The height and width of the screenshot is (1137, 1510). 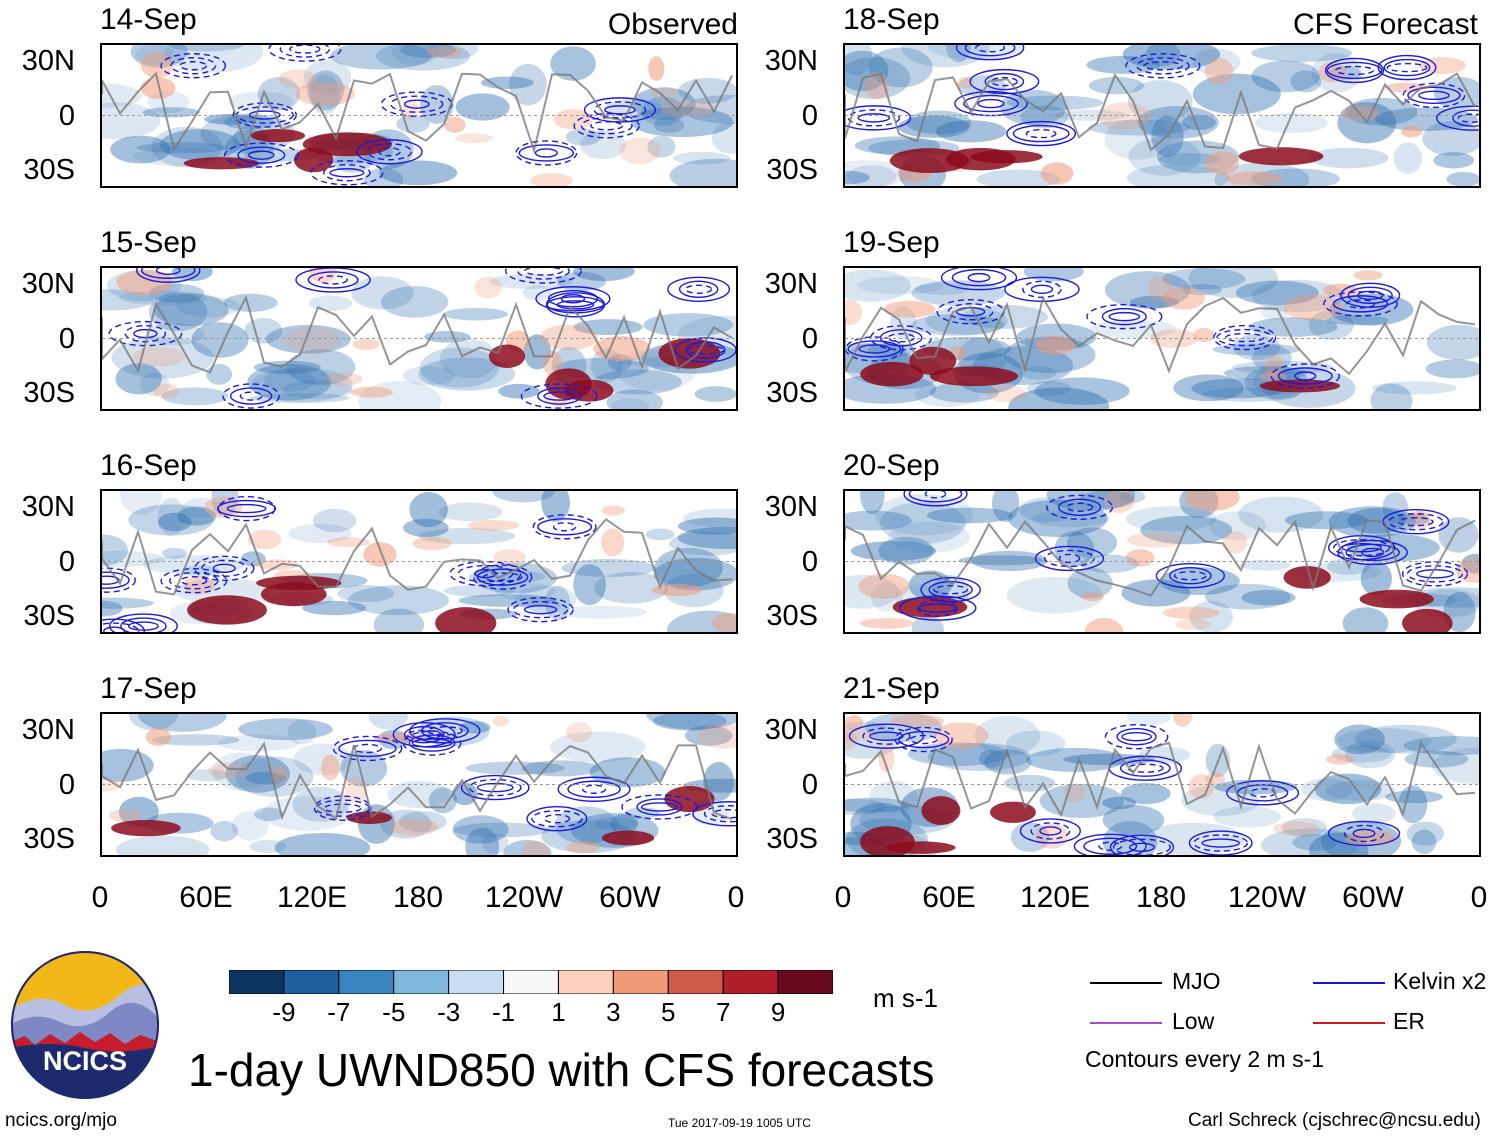 I want to click on panel-date-14-sep: 14-Sep, so click(x=148, y=19).